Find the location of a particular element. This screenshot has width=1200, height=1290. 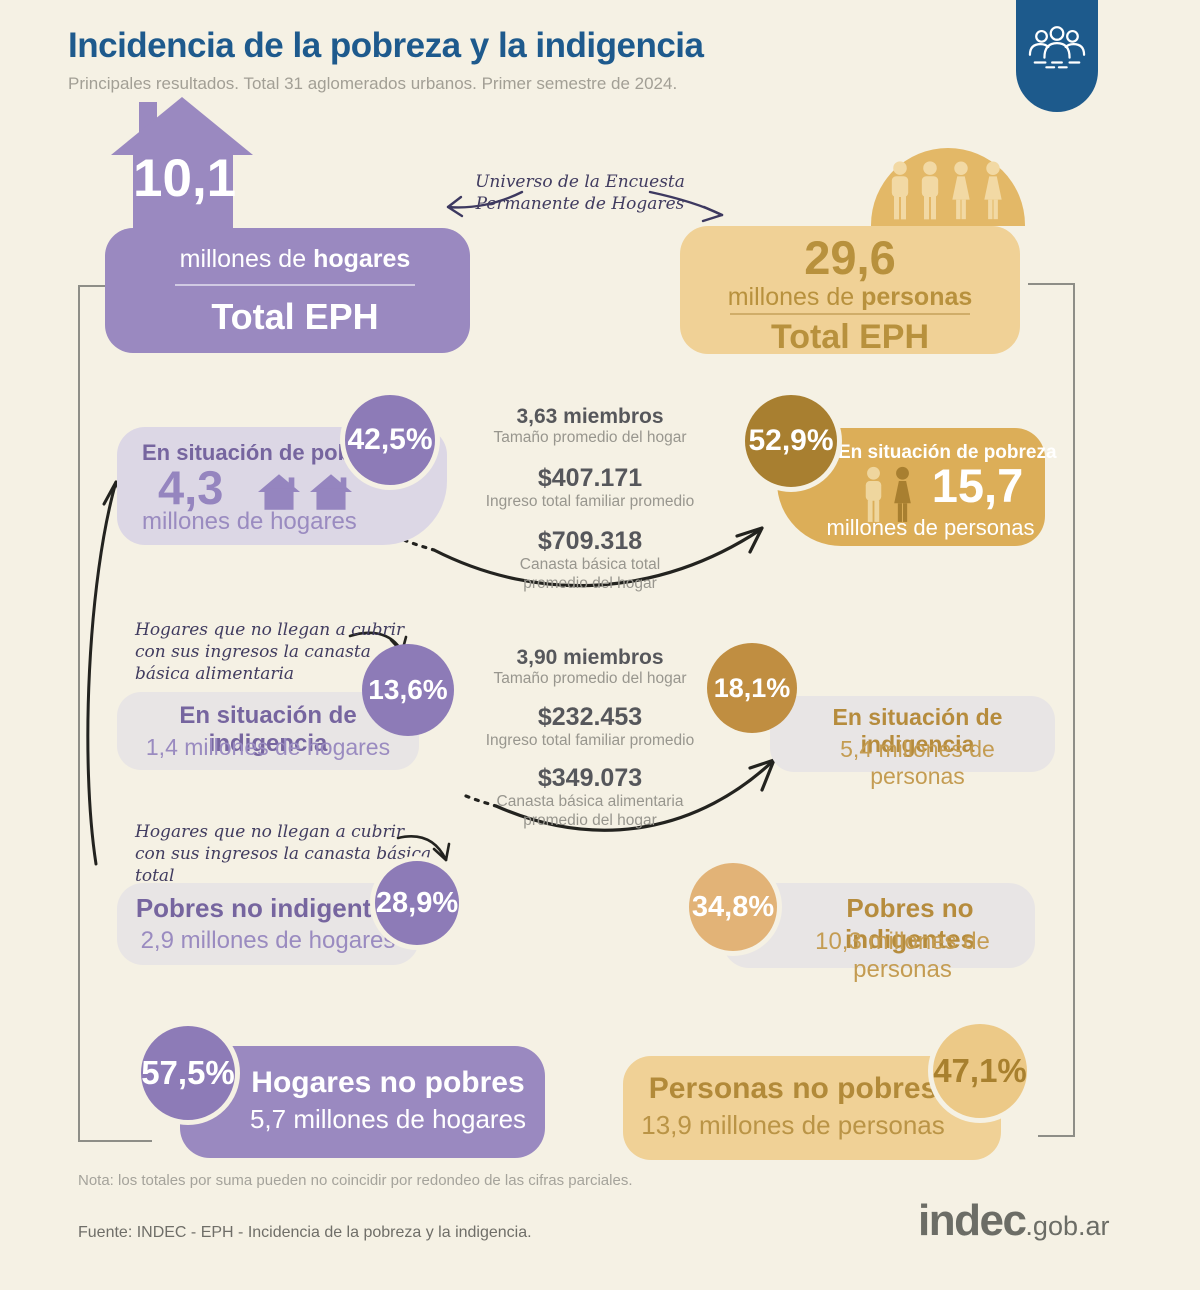

persons-total-box is located at coordinates (850, 290).